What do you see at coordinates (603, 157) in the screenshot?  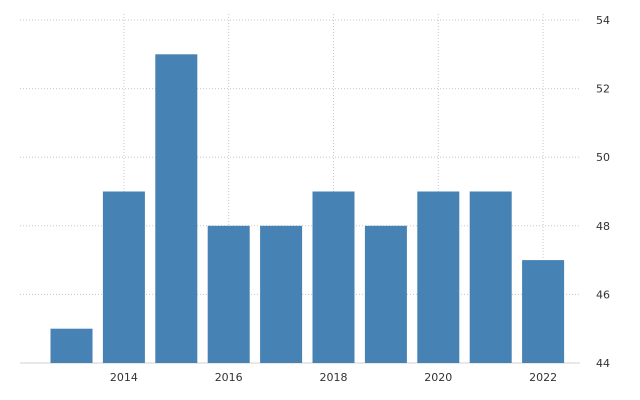 I see `y-tick-label: 50` at bounding box center [603, 157].